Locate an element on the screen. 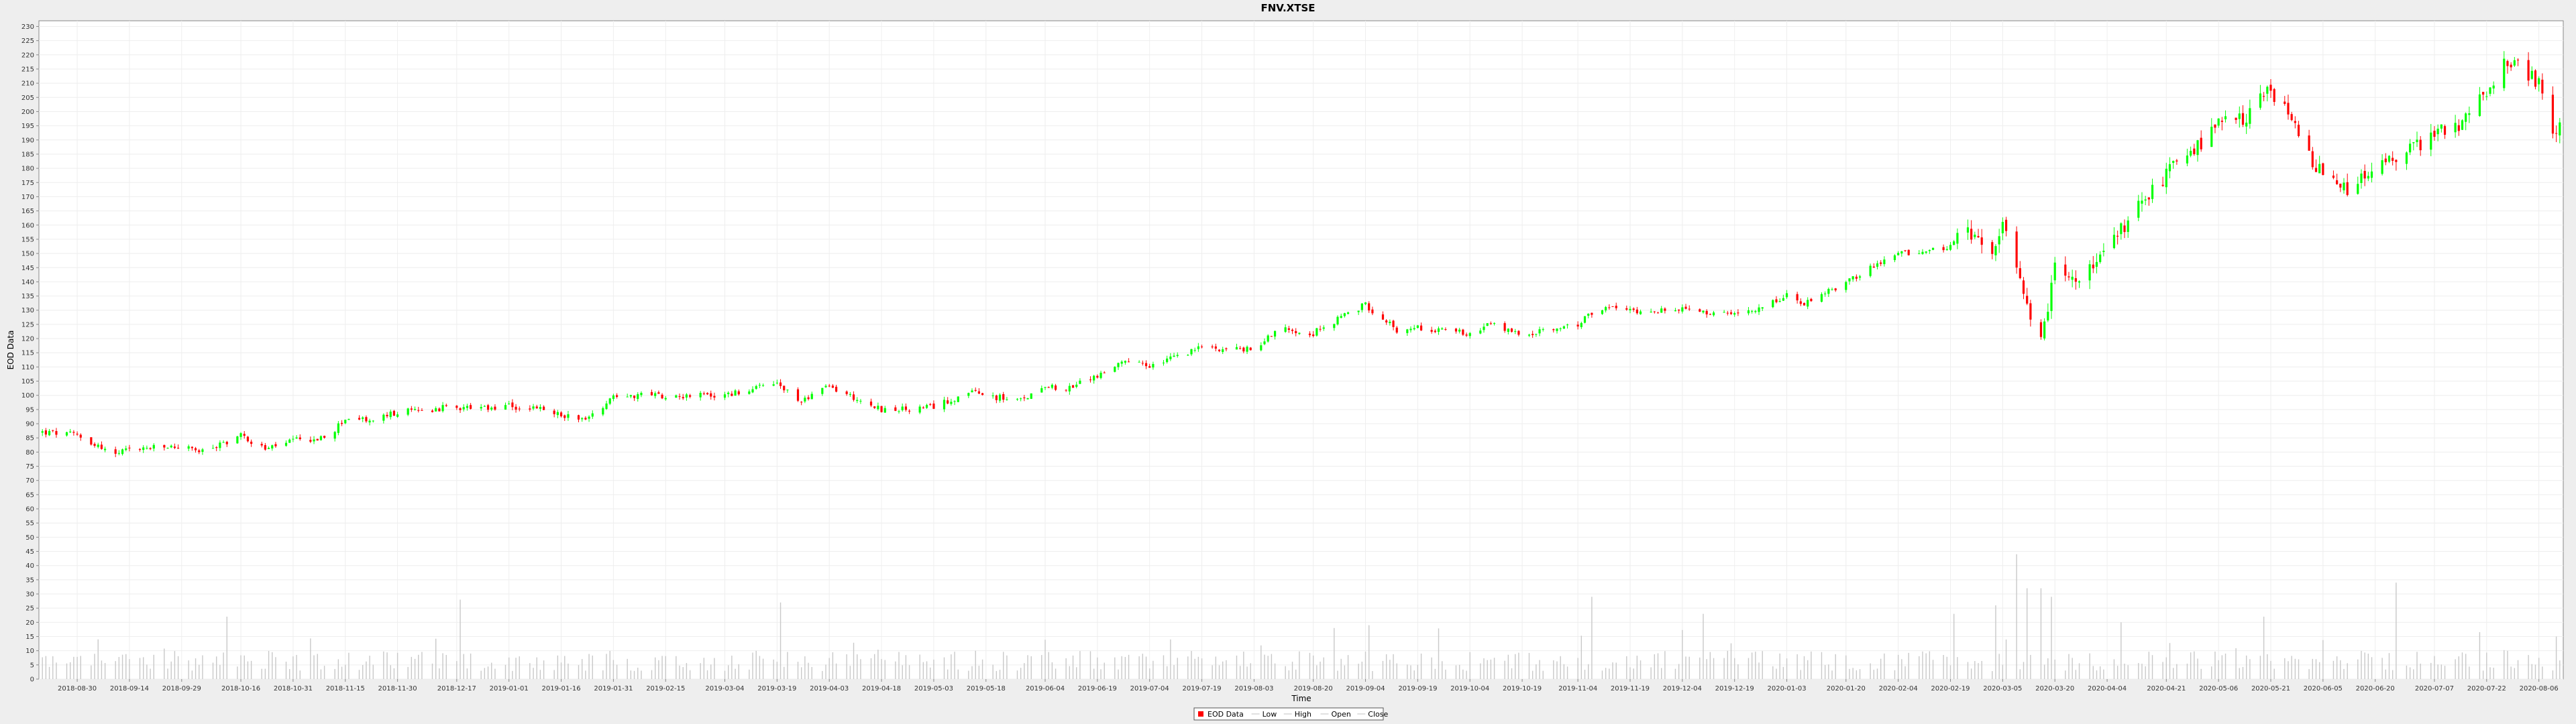  y-tick-label: 230 is located at coordinates (27, 27).